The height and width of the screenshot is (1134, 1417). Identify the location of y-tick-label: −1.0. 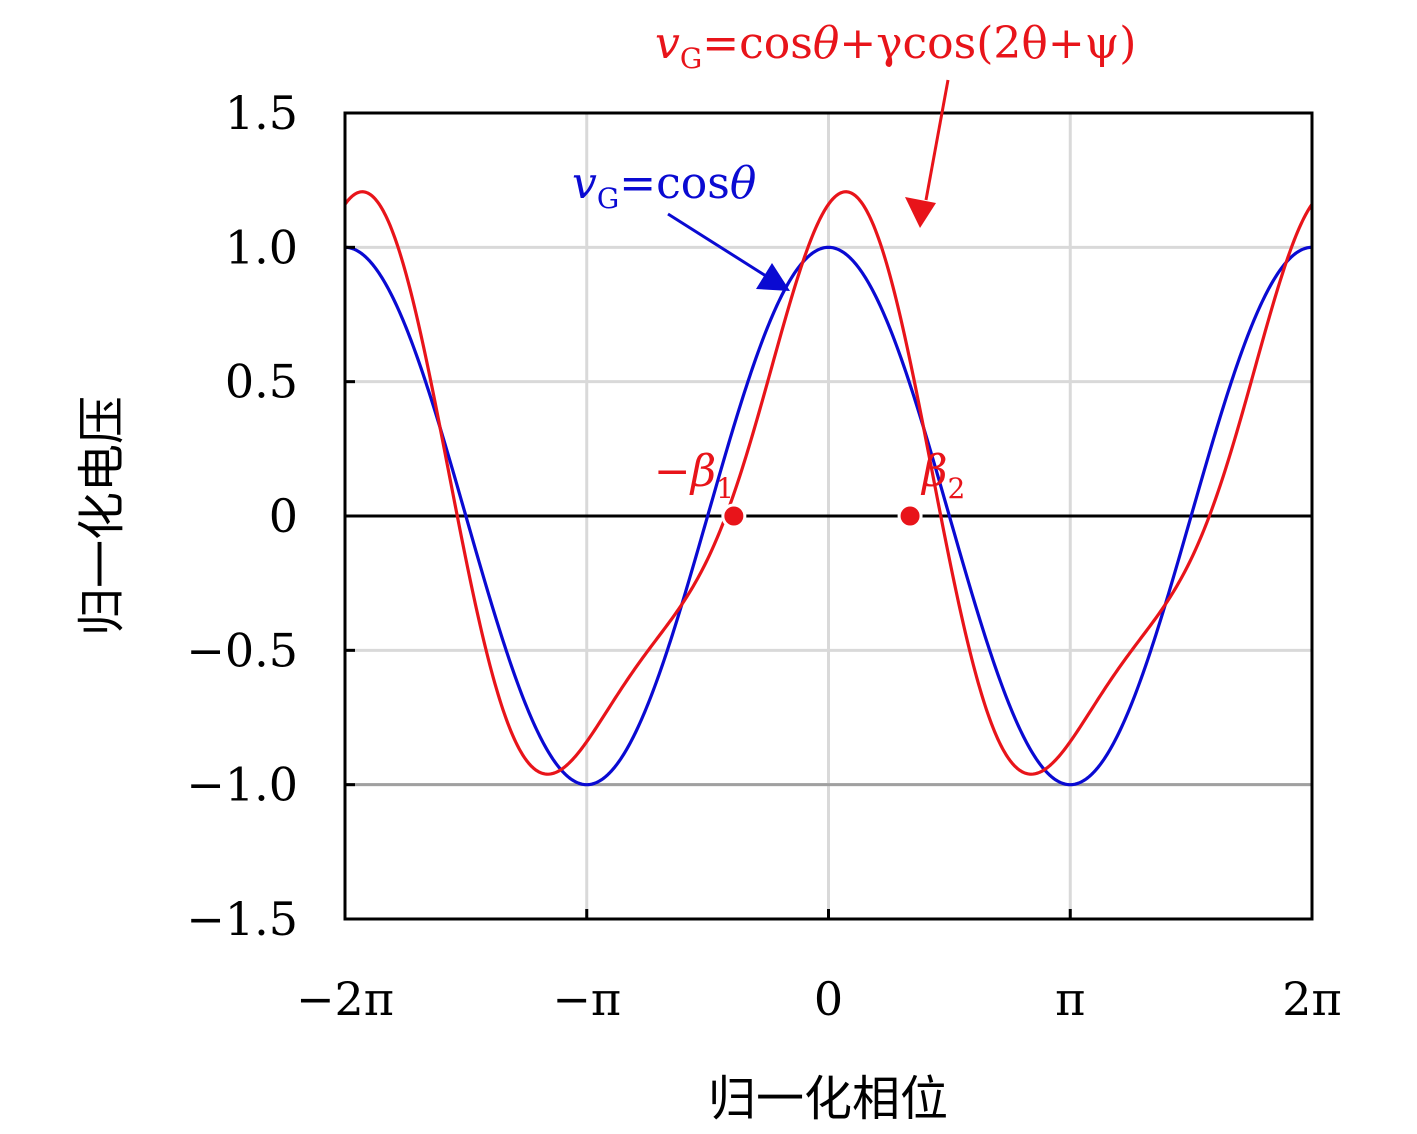
(242, 785).